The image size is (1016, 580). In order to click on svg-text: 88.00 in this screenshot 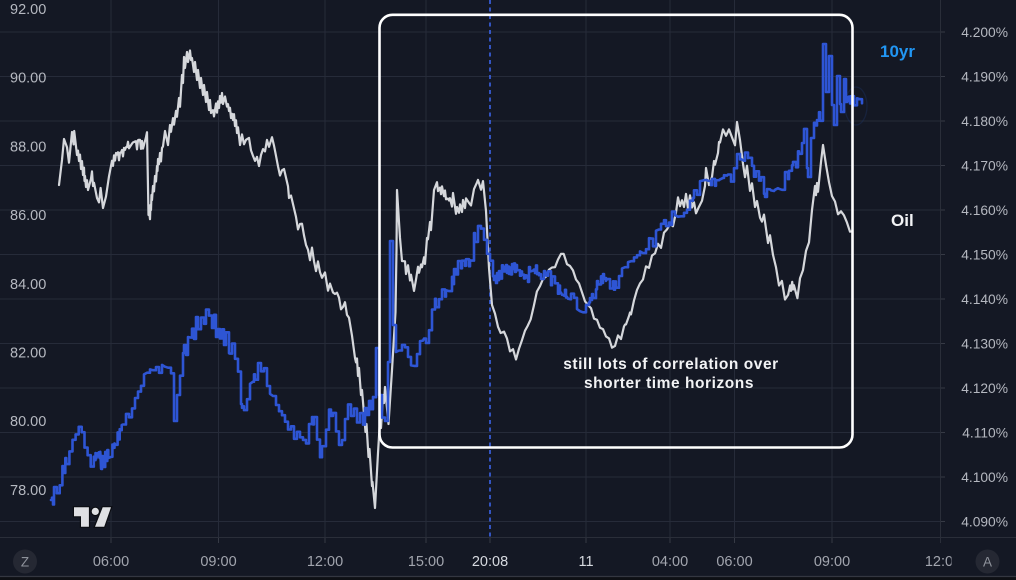, I will do `click(28, 147)`.